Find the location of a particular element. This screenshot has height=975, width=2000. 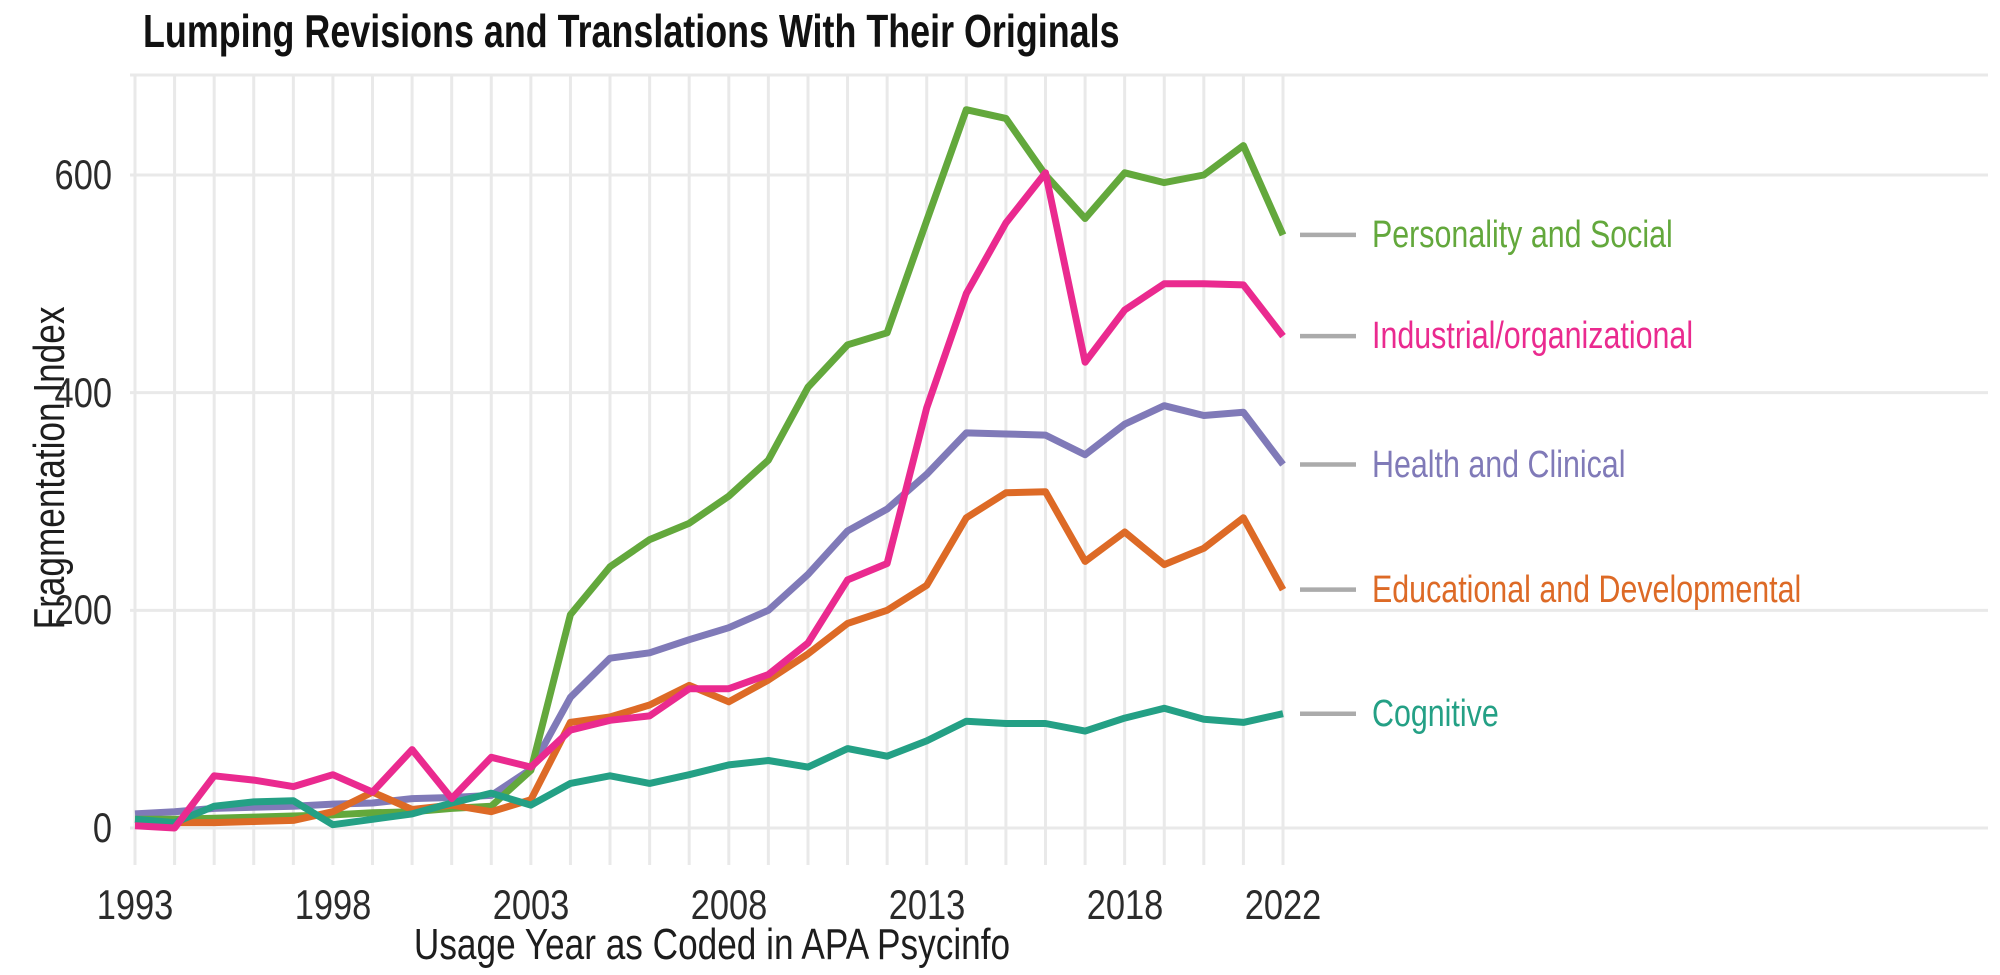

legend-label-industrial-organizational: Industrial/organizational is located at coordinates (1533, 336).